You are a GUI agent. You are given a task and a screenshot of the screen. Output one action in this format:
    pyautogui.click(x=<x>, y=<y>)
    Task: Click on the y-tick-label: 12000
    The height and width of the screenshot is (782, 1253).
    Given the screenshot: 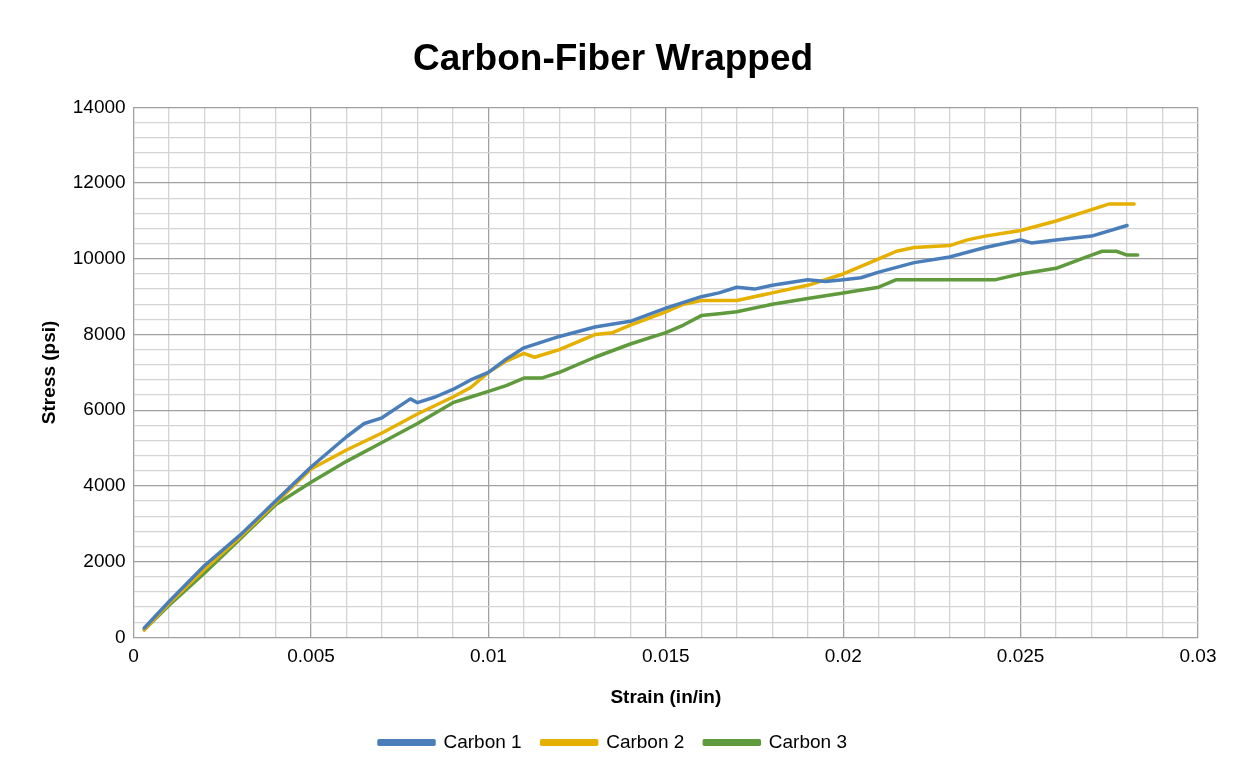 What is the action you would take?
    pyautogui.click(x=99, y=182)
    